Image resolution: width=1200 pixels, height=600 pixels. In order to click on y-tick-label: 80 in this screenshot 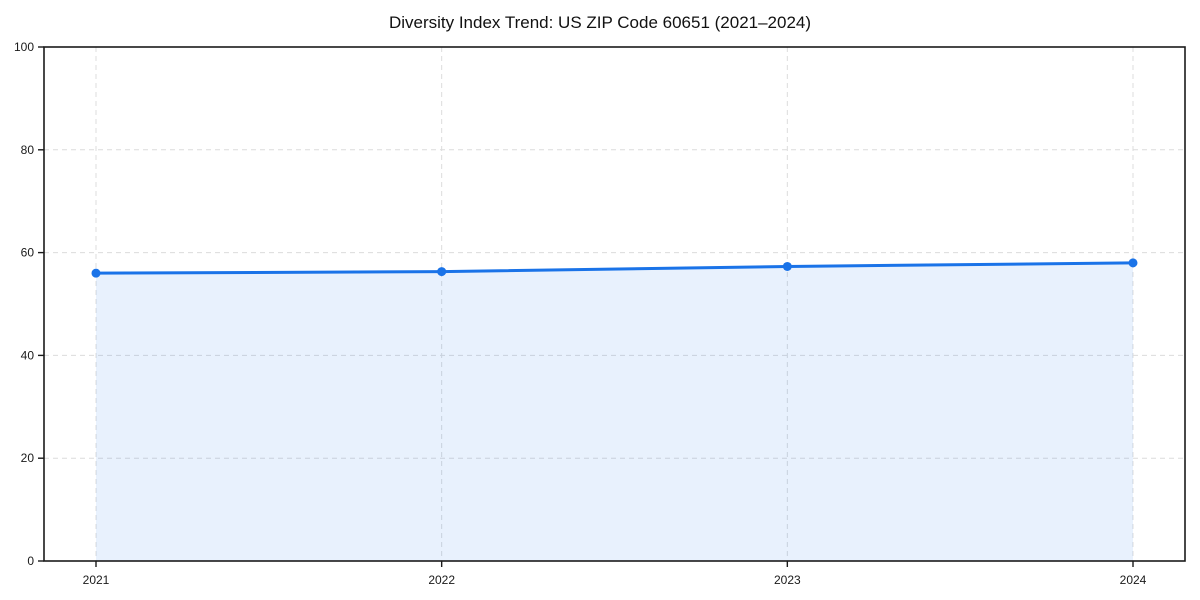, I will do `click(28, 150)`.